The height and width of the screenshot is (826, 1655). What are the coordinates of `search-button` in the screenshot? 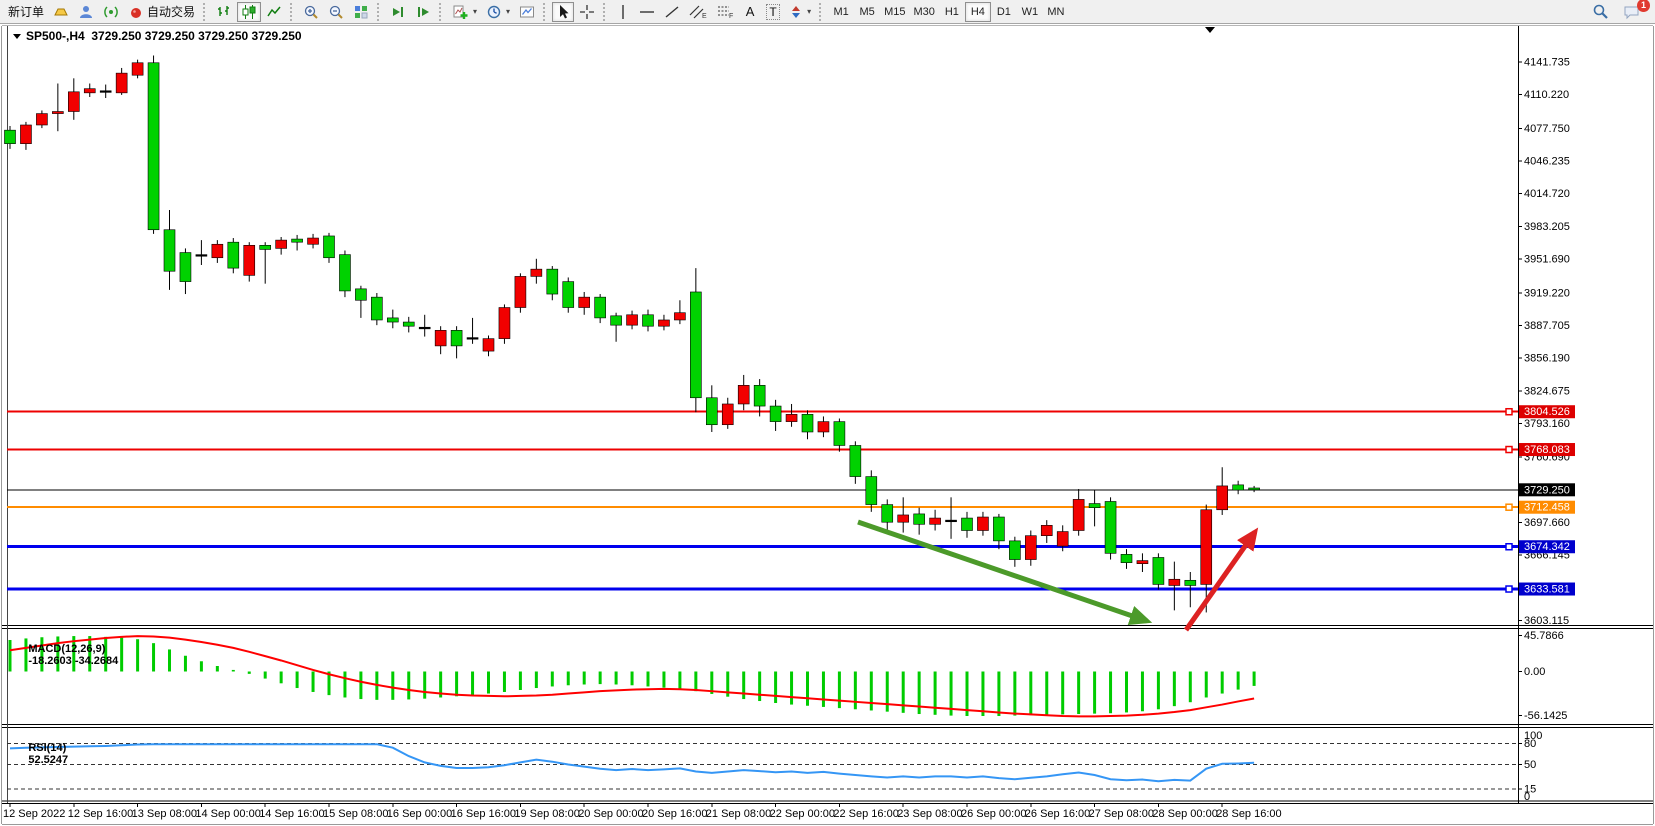 It's located at (1600, 12).